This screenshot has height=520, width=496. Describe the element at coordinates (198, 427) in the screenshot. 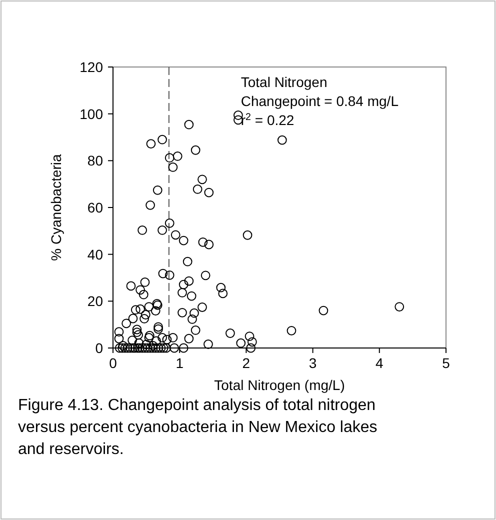

I see `caption: Figure 4.13. Changepoint analysis of total nitrogen versus percent cyanobacteria in New Mexico lakes and reservoirs.` at that location.